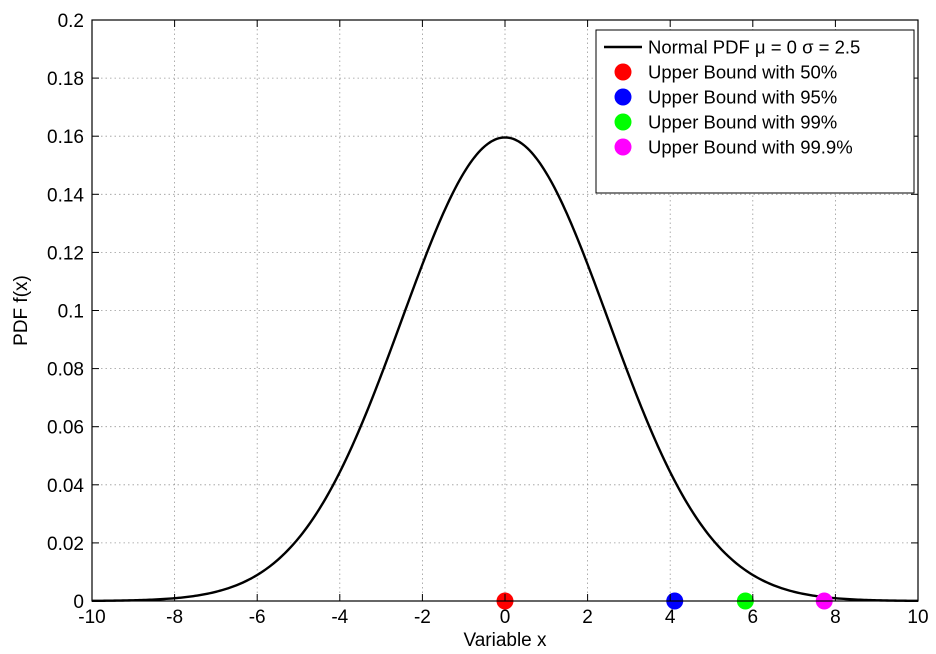 This screenshot has height=654, width=936. I want to click on legend-box, so click(755, 111).